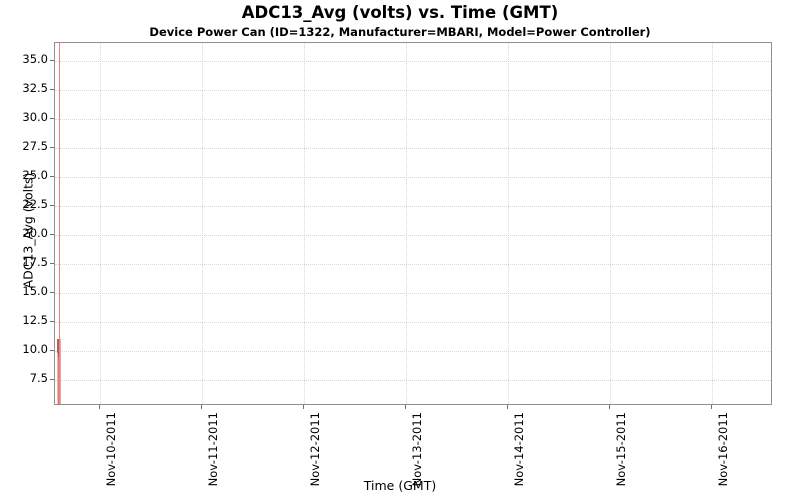 The height and width of the screenshot is (500, 800). I want to click on y-axis-tick-label: 10.0, so click(35, 349).